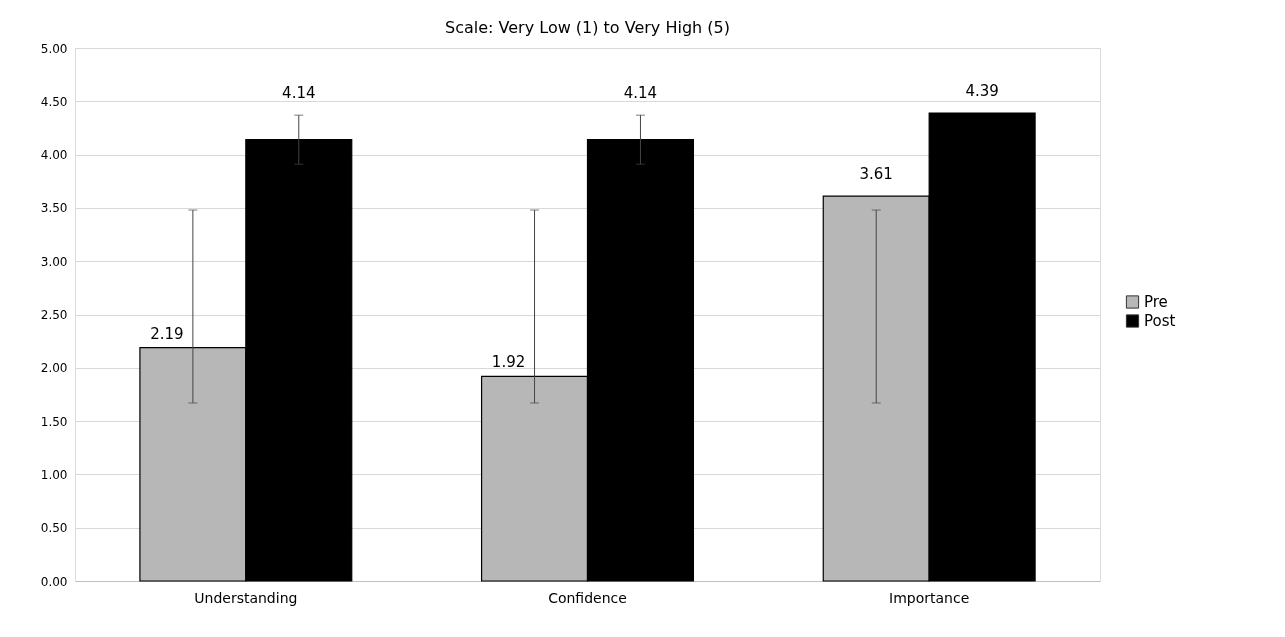 This screenshot has height=637, width=1285. Describe the element at coordinates (587, 27) in the screenshot. I see `chart-title: Scale: Very Low (1) to Very High (5)` at that location.